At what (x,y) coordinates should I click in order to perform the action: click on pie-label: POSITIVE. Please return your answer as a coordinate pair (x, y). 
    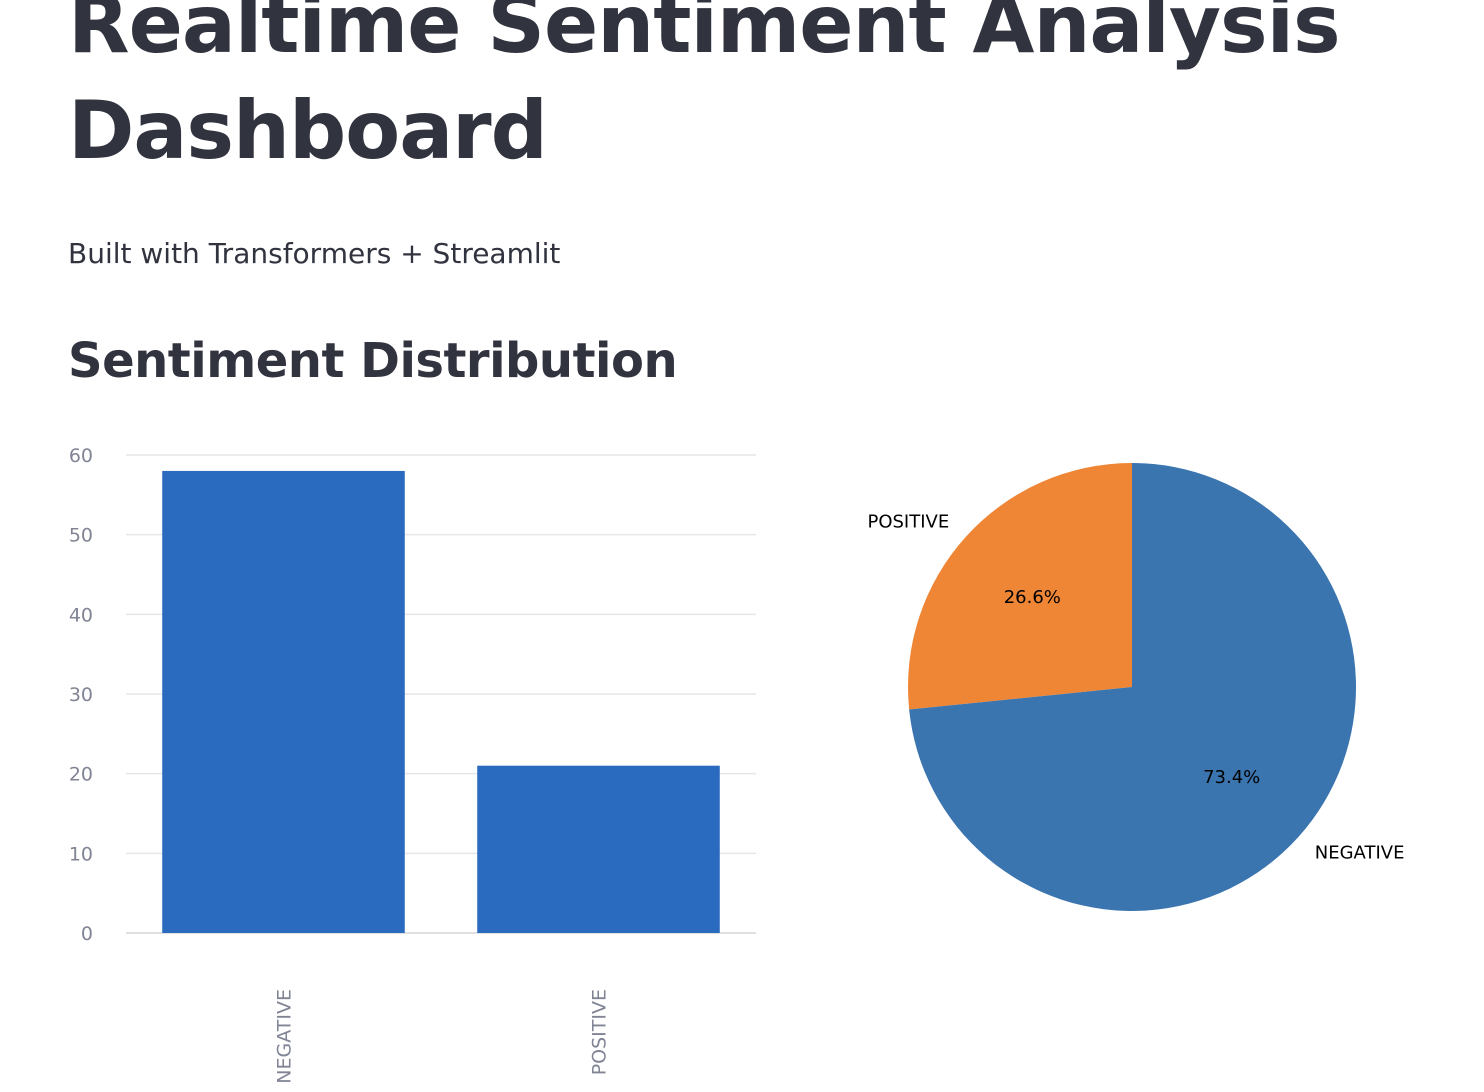
    Looking at the image, I should click on (908, 522).